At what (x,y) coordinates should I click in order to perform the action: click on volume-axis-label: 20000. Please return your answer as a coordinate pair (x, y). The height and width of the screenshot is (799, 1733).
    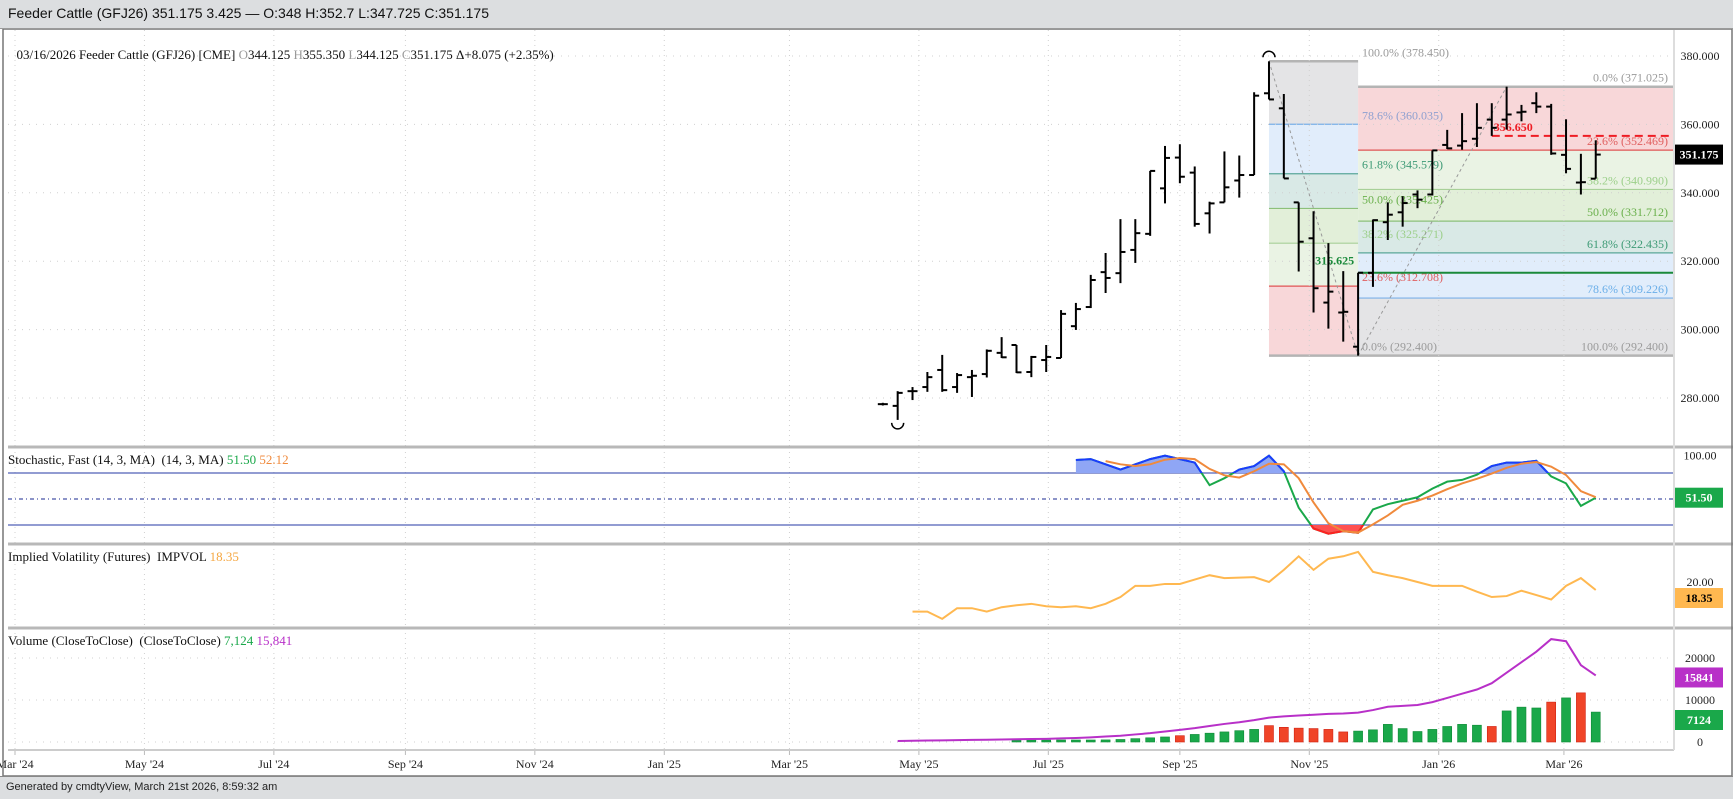
    Looking at the image, I should click on (1700, 658).